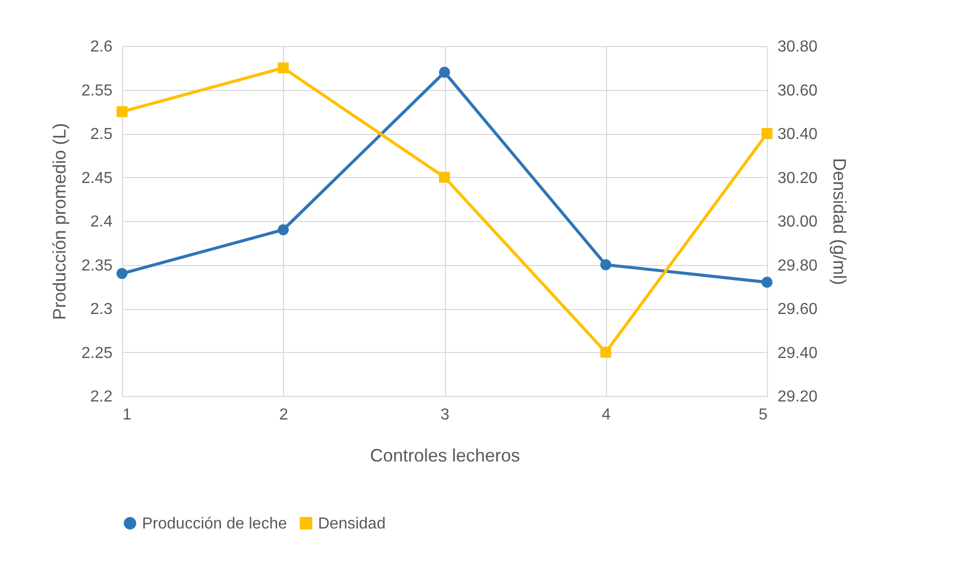  Describe the element at coordinates (798, 265) in the screenshot. I see `y2-tick-label: 29.80` at that location.